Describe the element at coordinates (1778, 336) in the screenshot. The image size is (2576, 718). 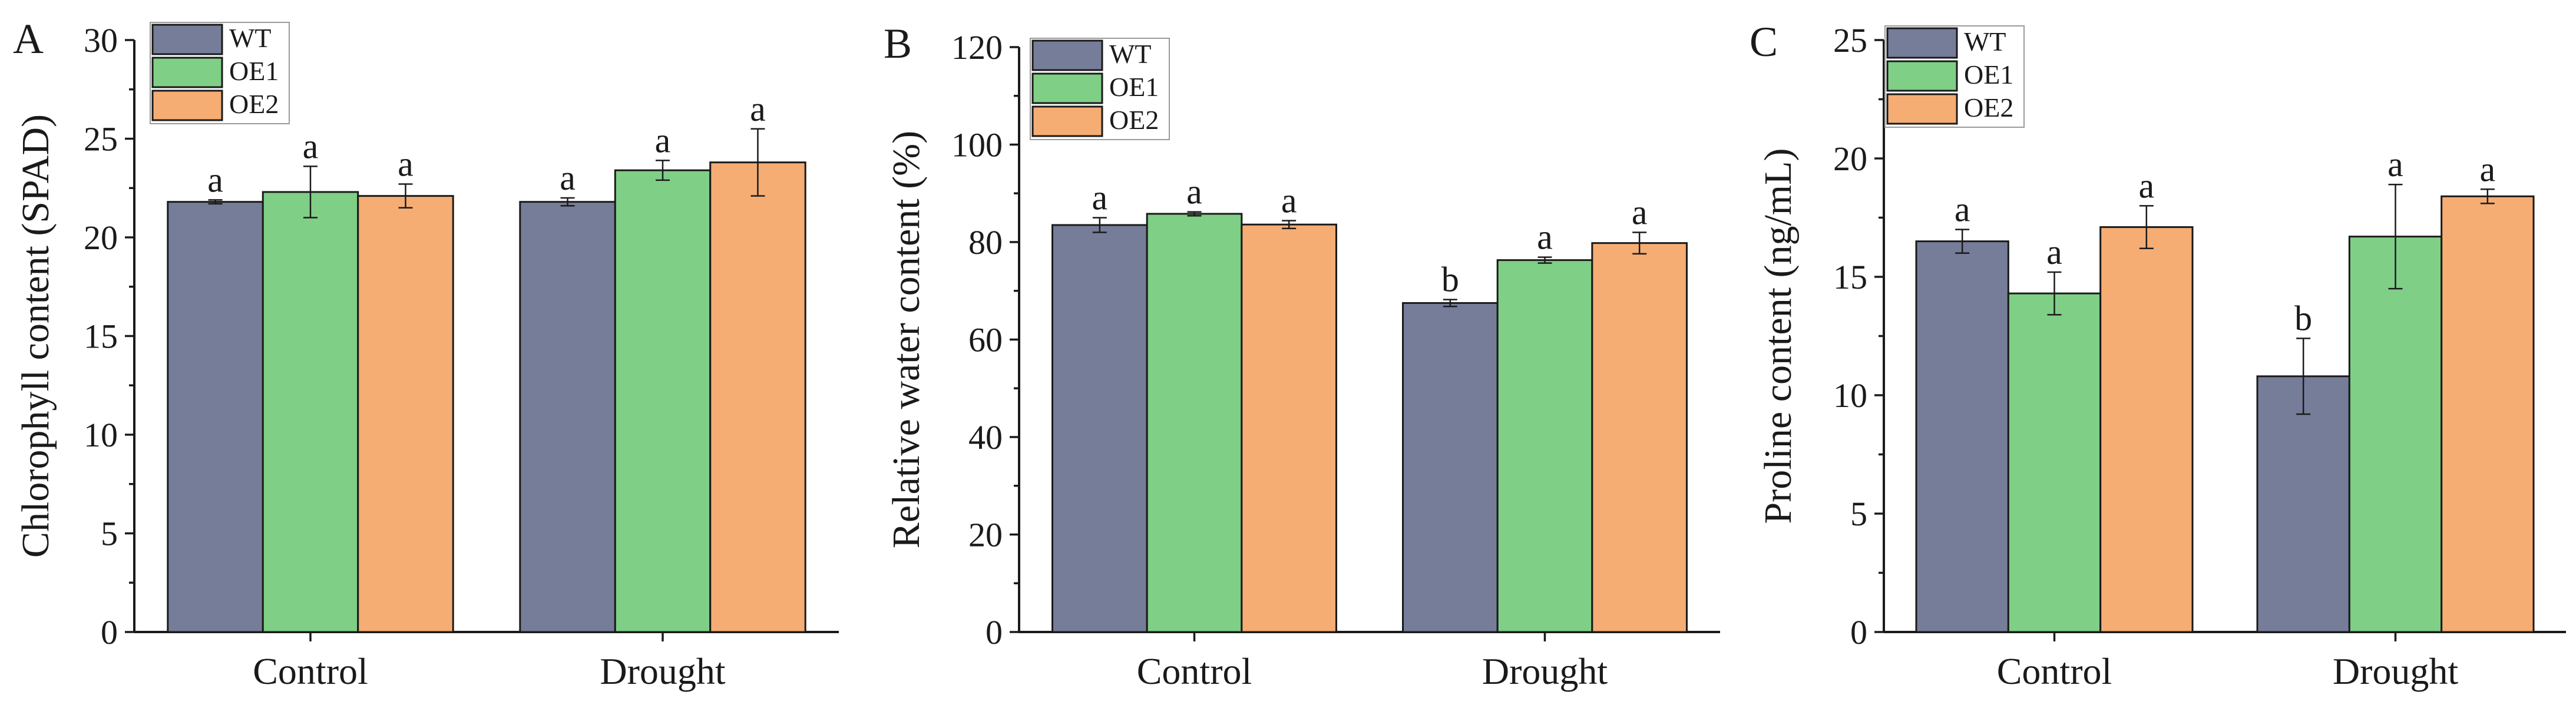
I see `y-axis-title: Proline content (ng/mL)` at that location.